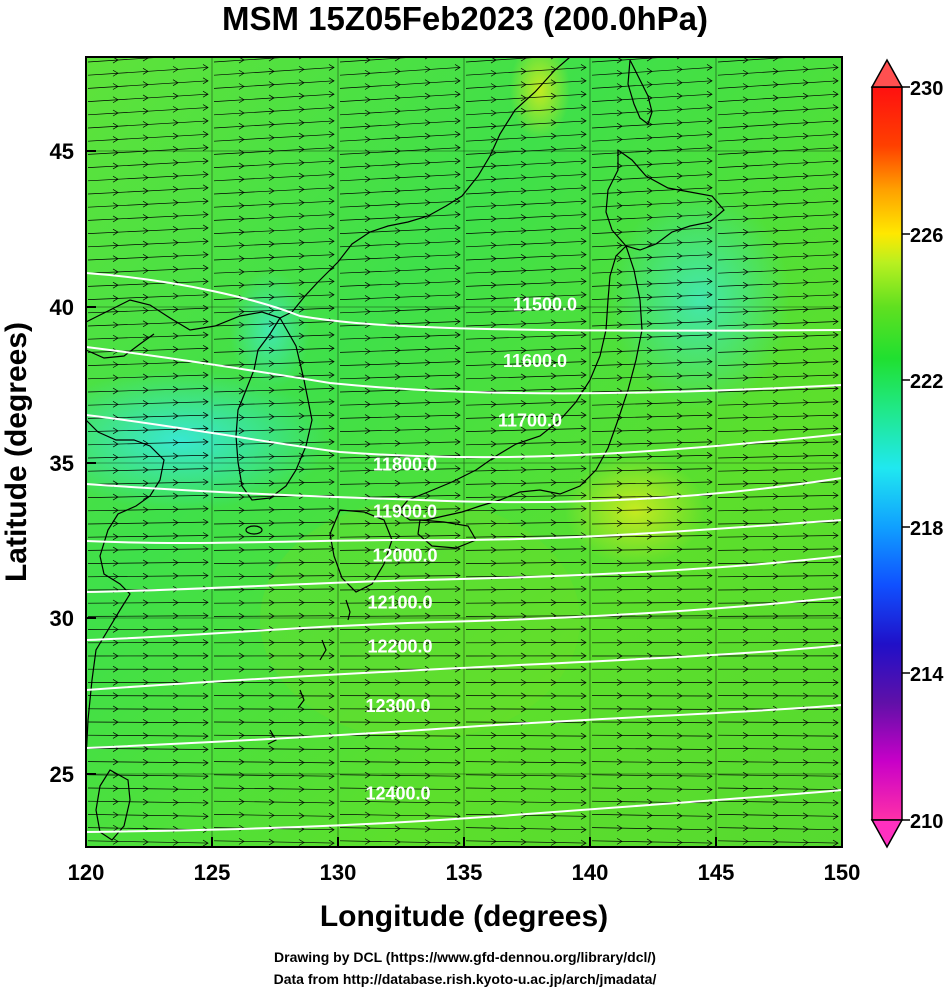  I want to click on contour-label: 11800.0, so click(405, 465).